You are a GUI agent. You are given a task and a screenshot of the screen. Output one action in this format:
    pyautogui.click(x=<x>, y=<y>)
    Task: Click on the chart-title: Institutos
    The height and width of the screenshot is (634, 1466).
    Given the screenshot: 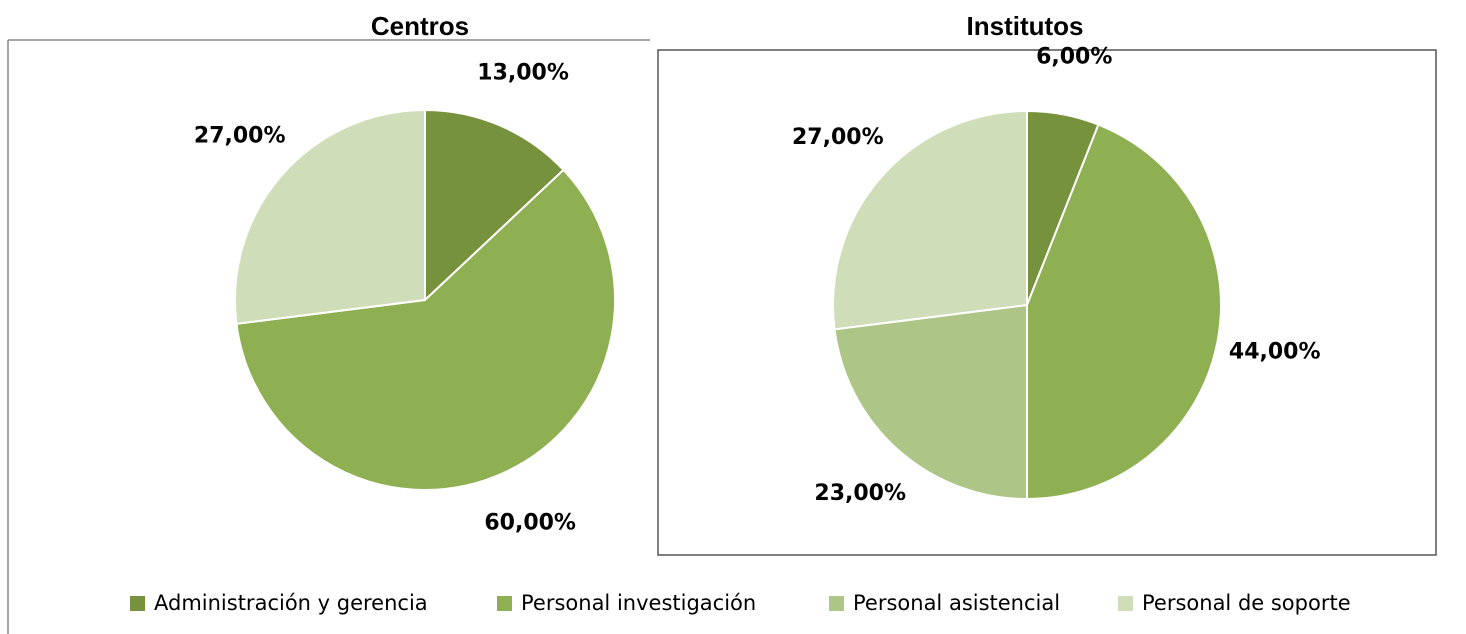 What is the action you would take?
    pyautogui.click(x=1025, y=26)
    